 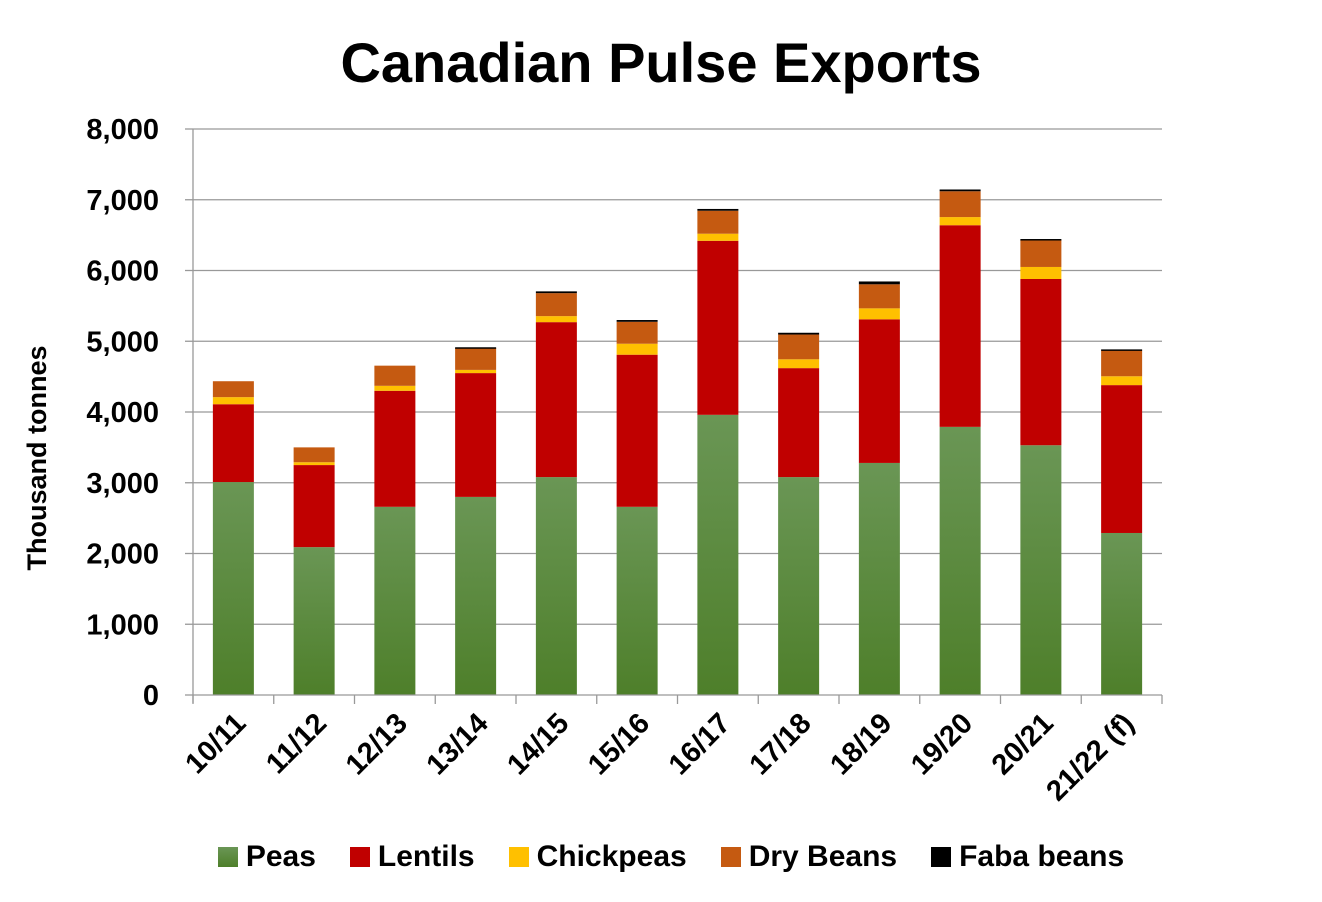 What do you see at coordinates (122, 555) in the screenshot?
I see `y-tick-label: 2,000` at bounding box center [122, 555].